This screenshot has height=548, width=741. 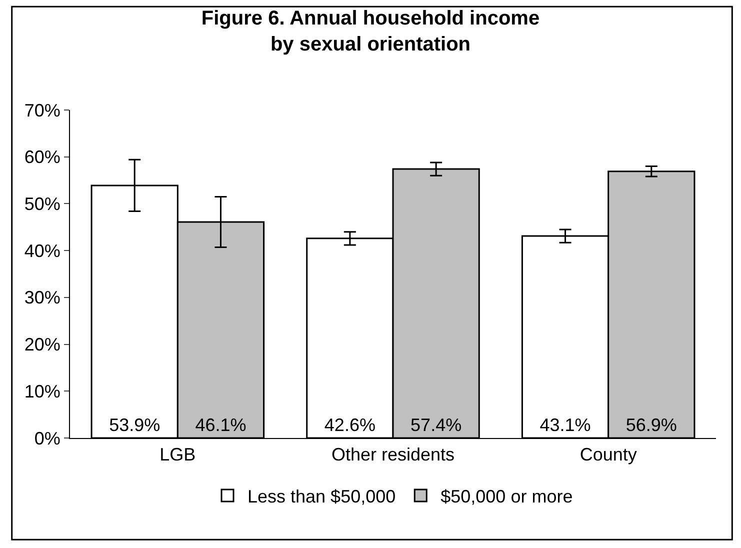 I want to click on y-tick-label: 50%, so click(x=42, y=204).